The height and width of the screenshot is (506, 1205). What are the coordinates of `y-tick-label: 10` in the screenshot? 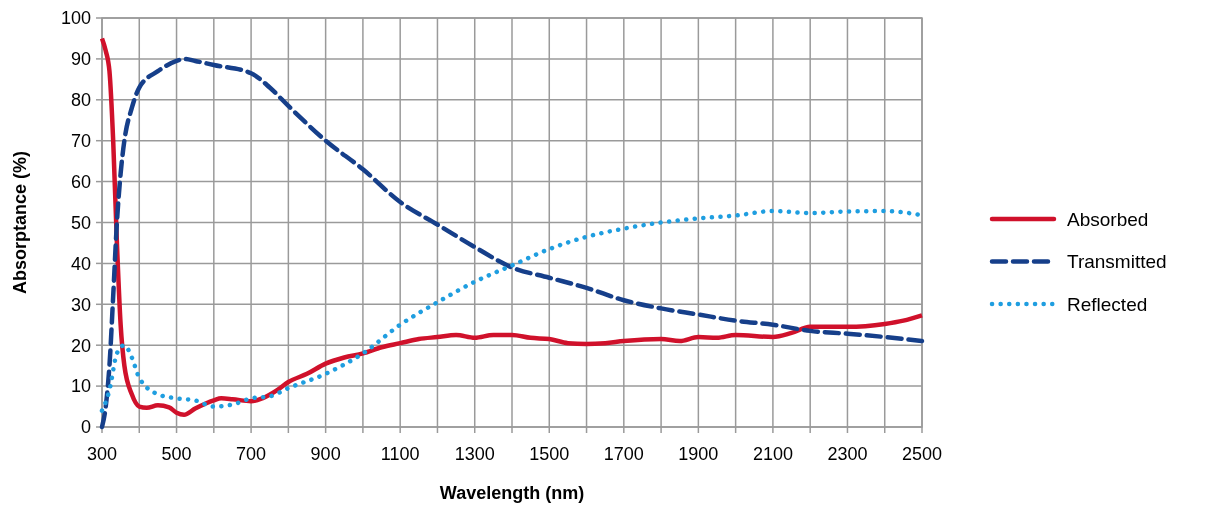 It's located at (80, 386).